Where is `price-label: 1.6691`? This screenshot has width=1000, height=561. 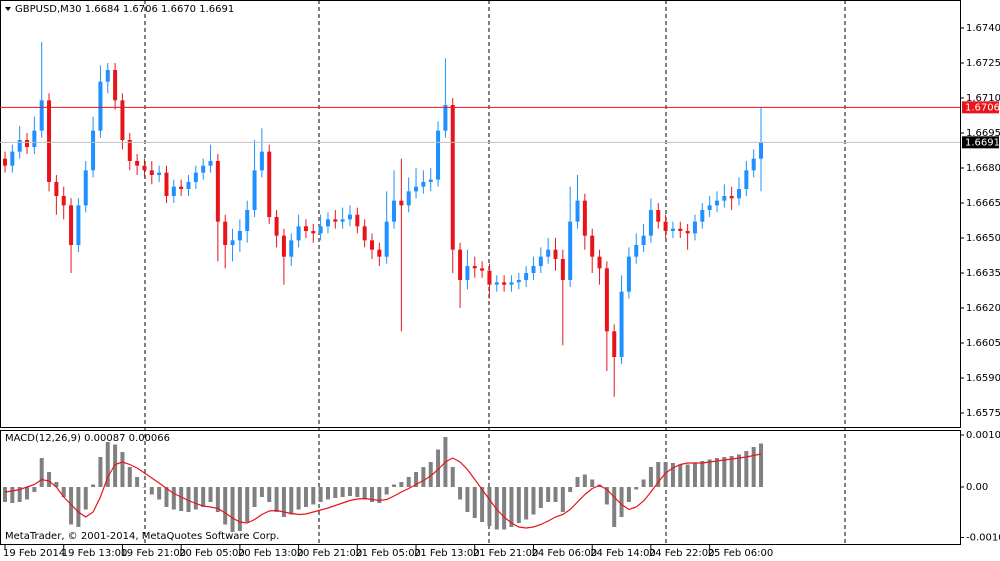 price-label: 1.6691 is located at coordinates (982, 142).